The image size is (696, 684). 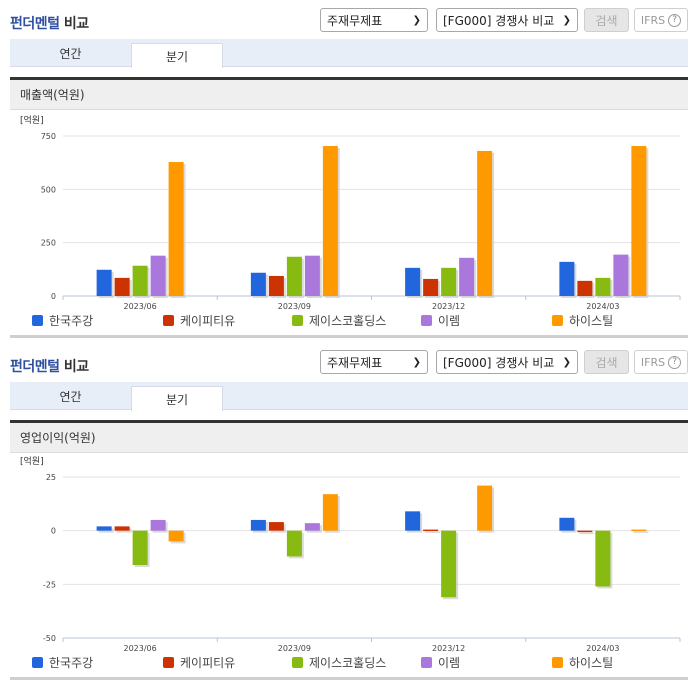 What do you see at coordinates (591, 663) in the screenshot?
I see `legend-label: 하이스틸` at bounding box center [591, 663].